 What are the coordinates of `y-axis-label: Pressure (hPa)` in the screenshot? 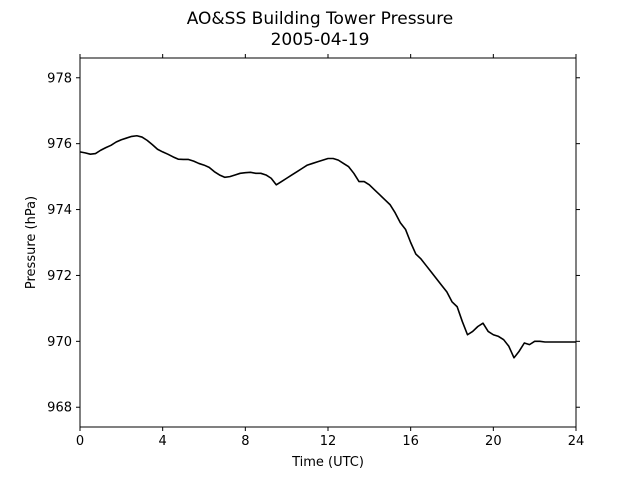 It's located at (31, 242).